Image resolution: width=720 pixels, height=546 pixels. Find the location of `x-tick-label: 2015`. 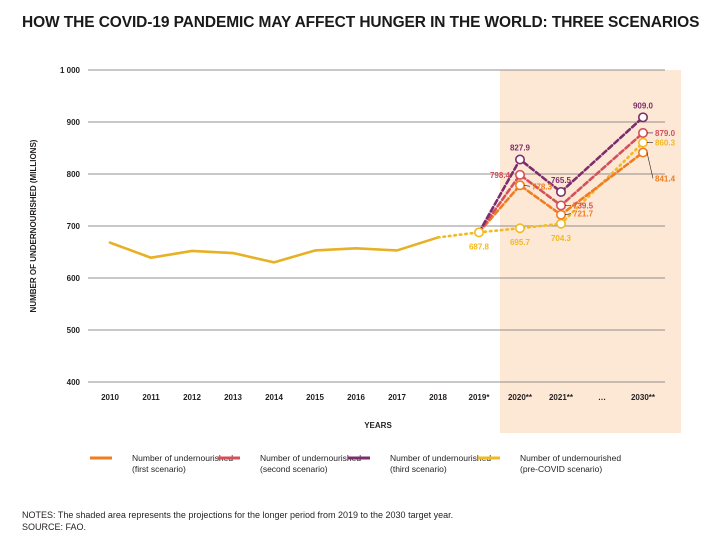

x-tick-label: 2015 is located at coordinates (315, 397).